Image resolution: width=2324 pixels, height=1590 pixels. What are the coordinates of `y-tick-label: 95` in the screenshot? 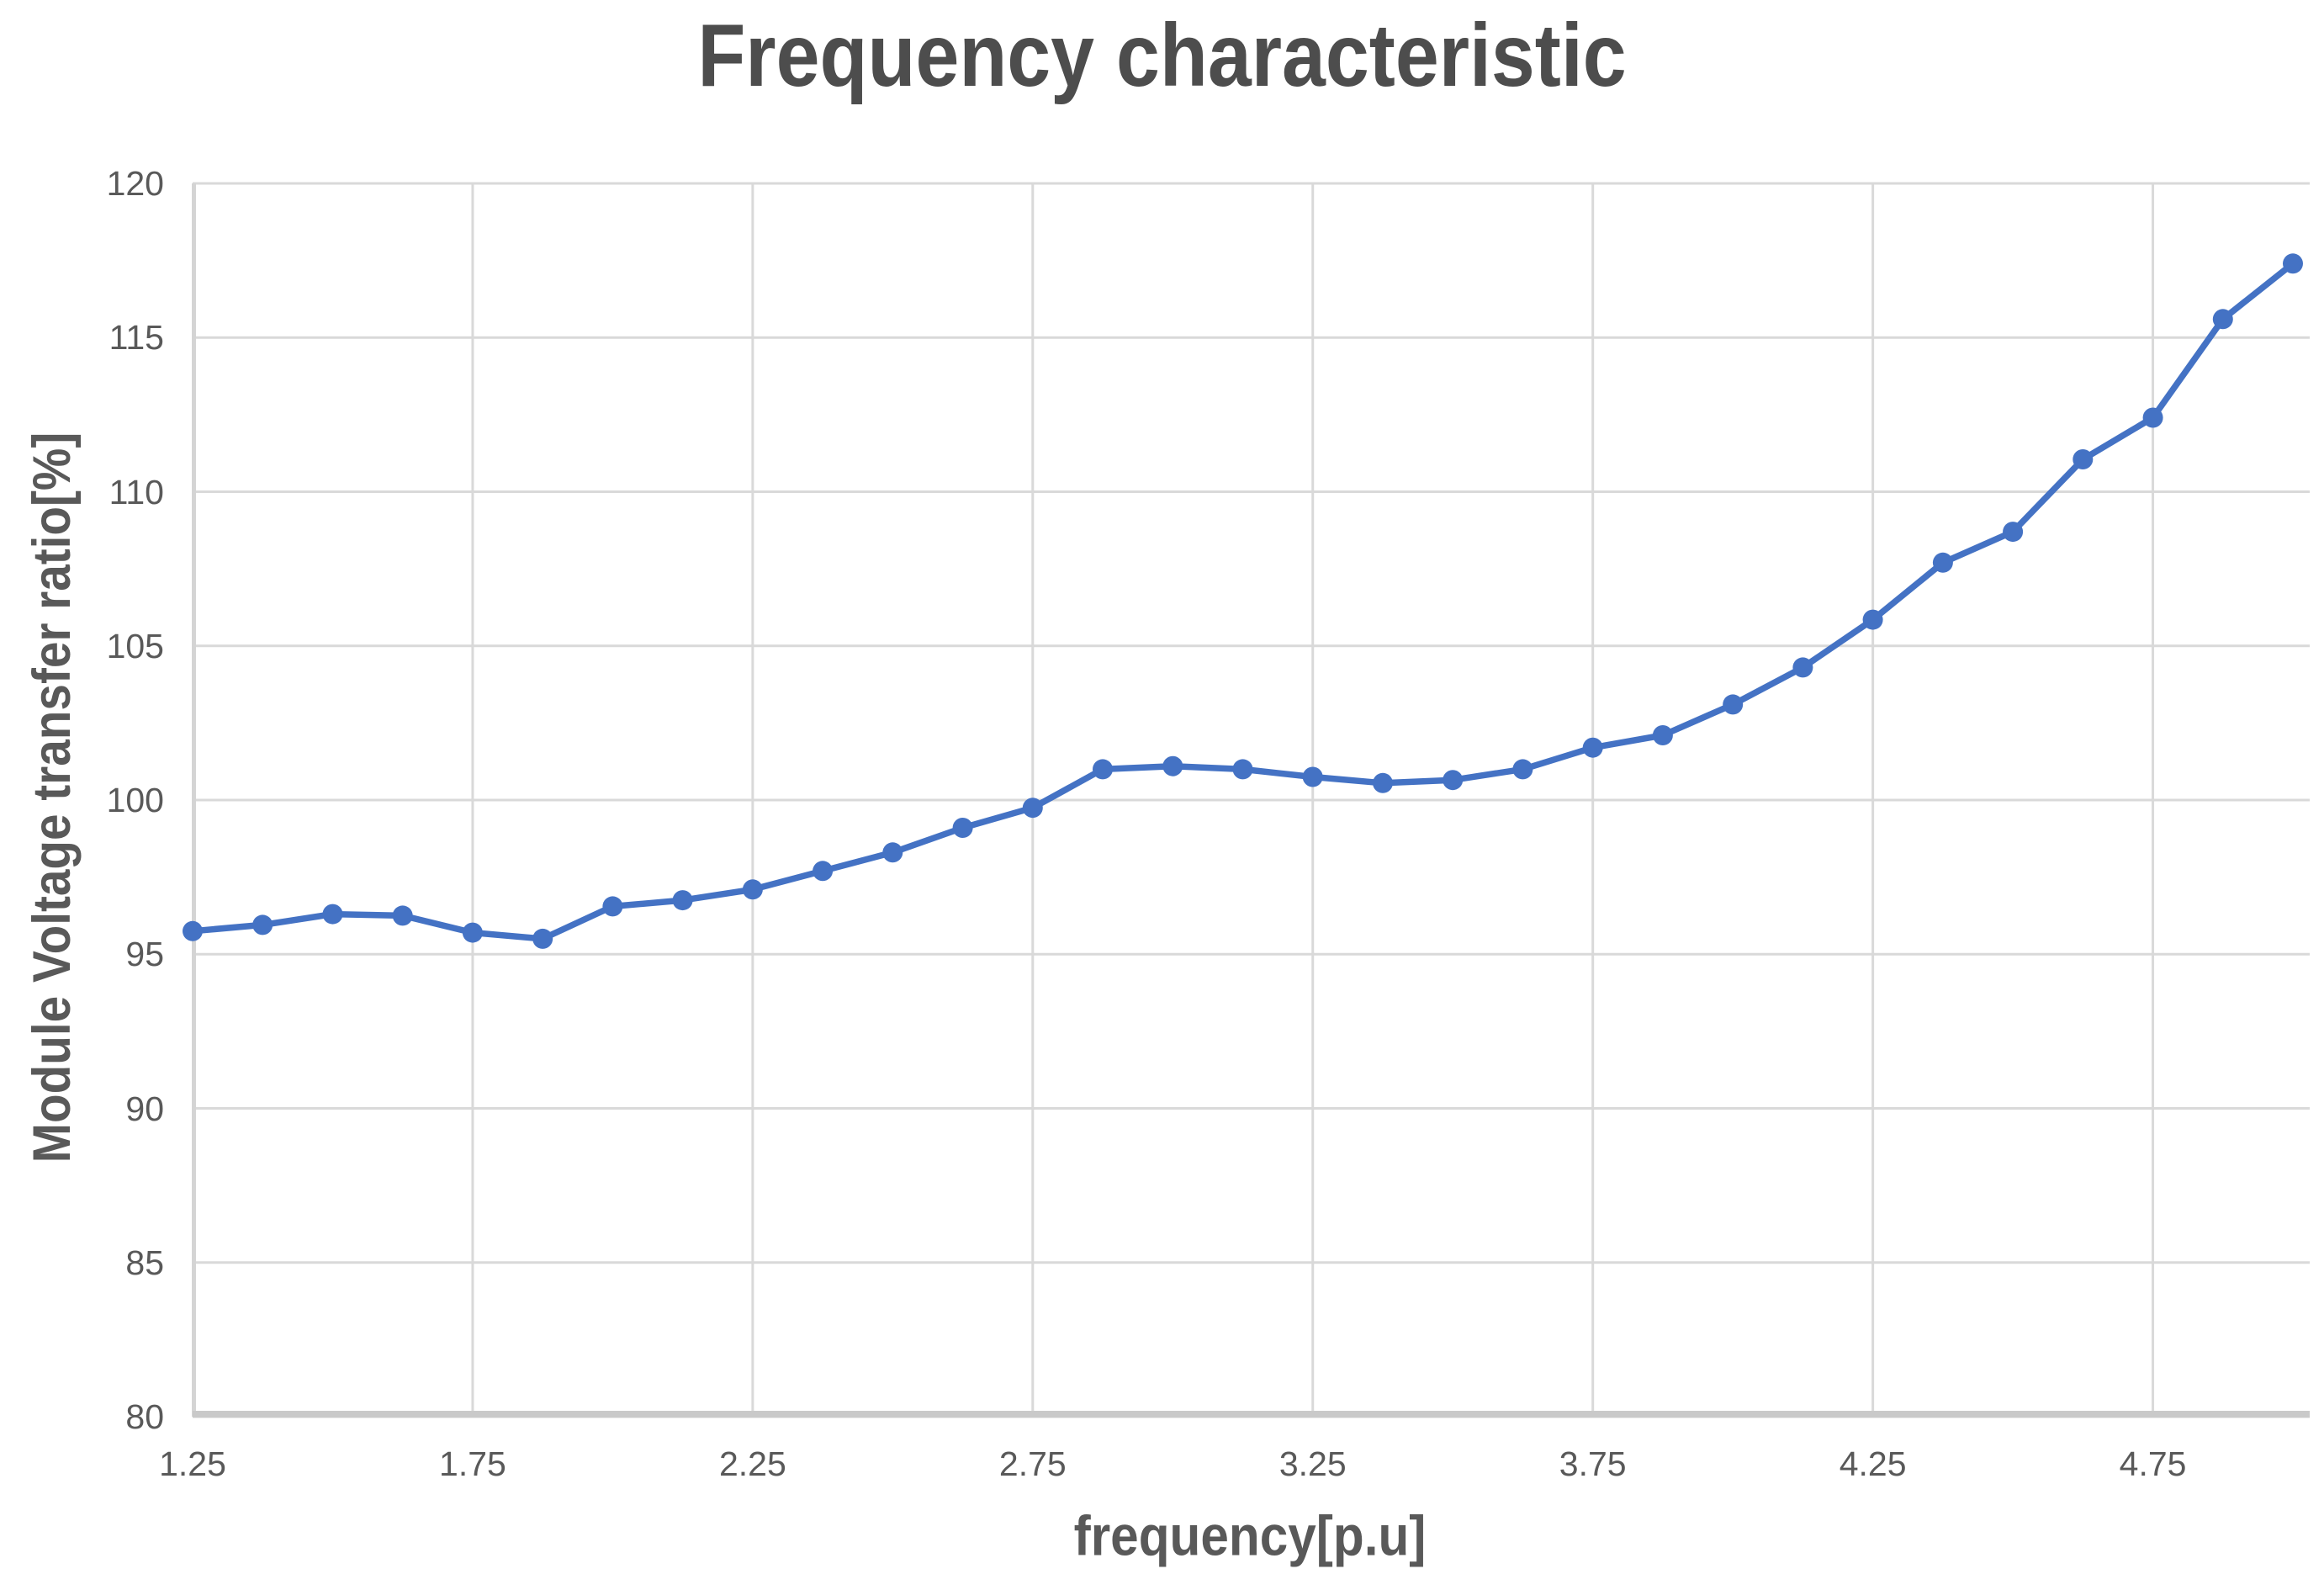 It's located at (144, 954).